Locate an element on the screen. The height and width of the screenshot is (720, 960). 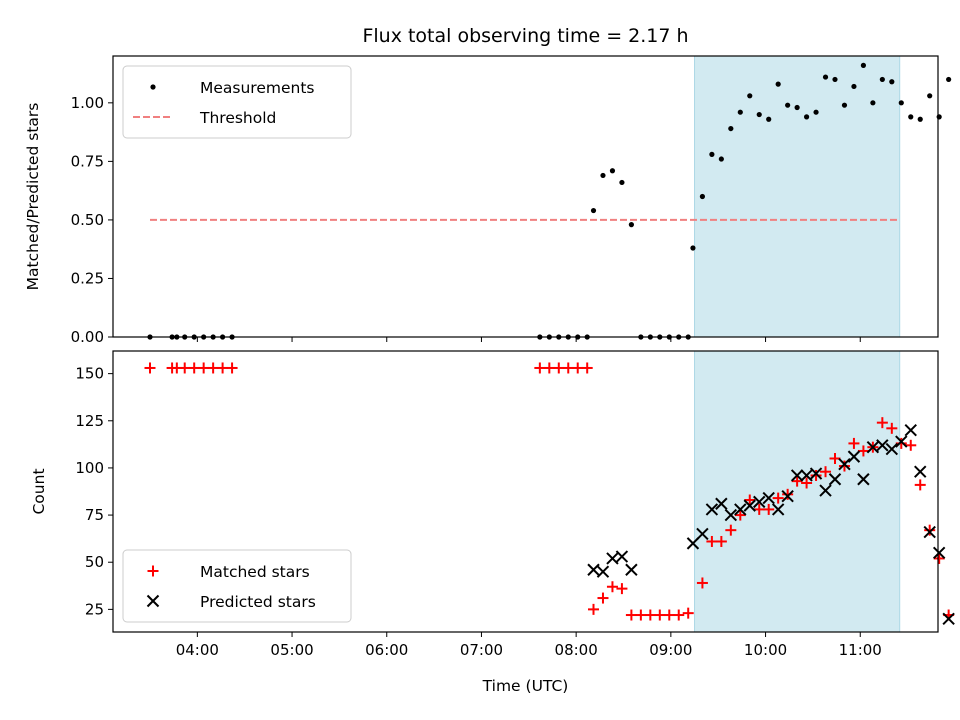
top-highlight-region is located at coordinates (797, 196).